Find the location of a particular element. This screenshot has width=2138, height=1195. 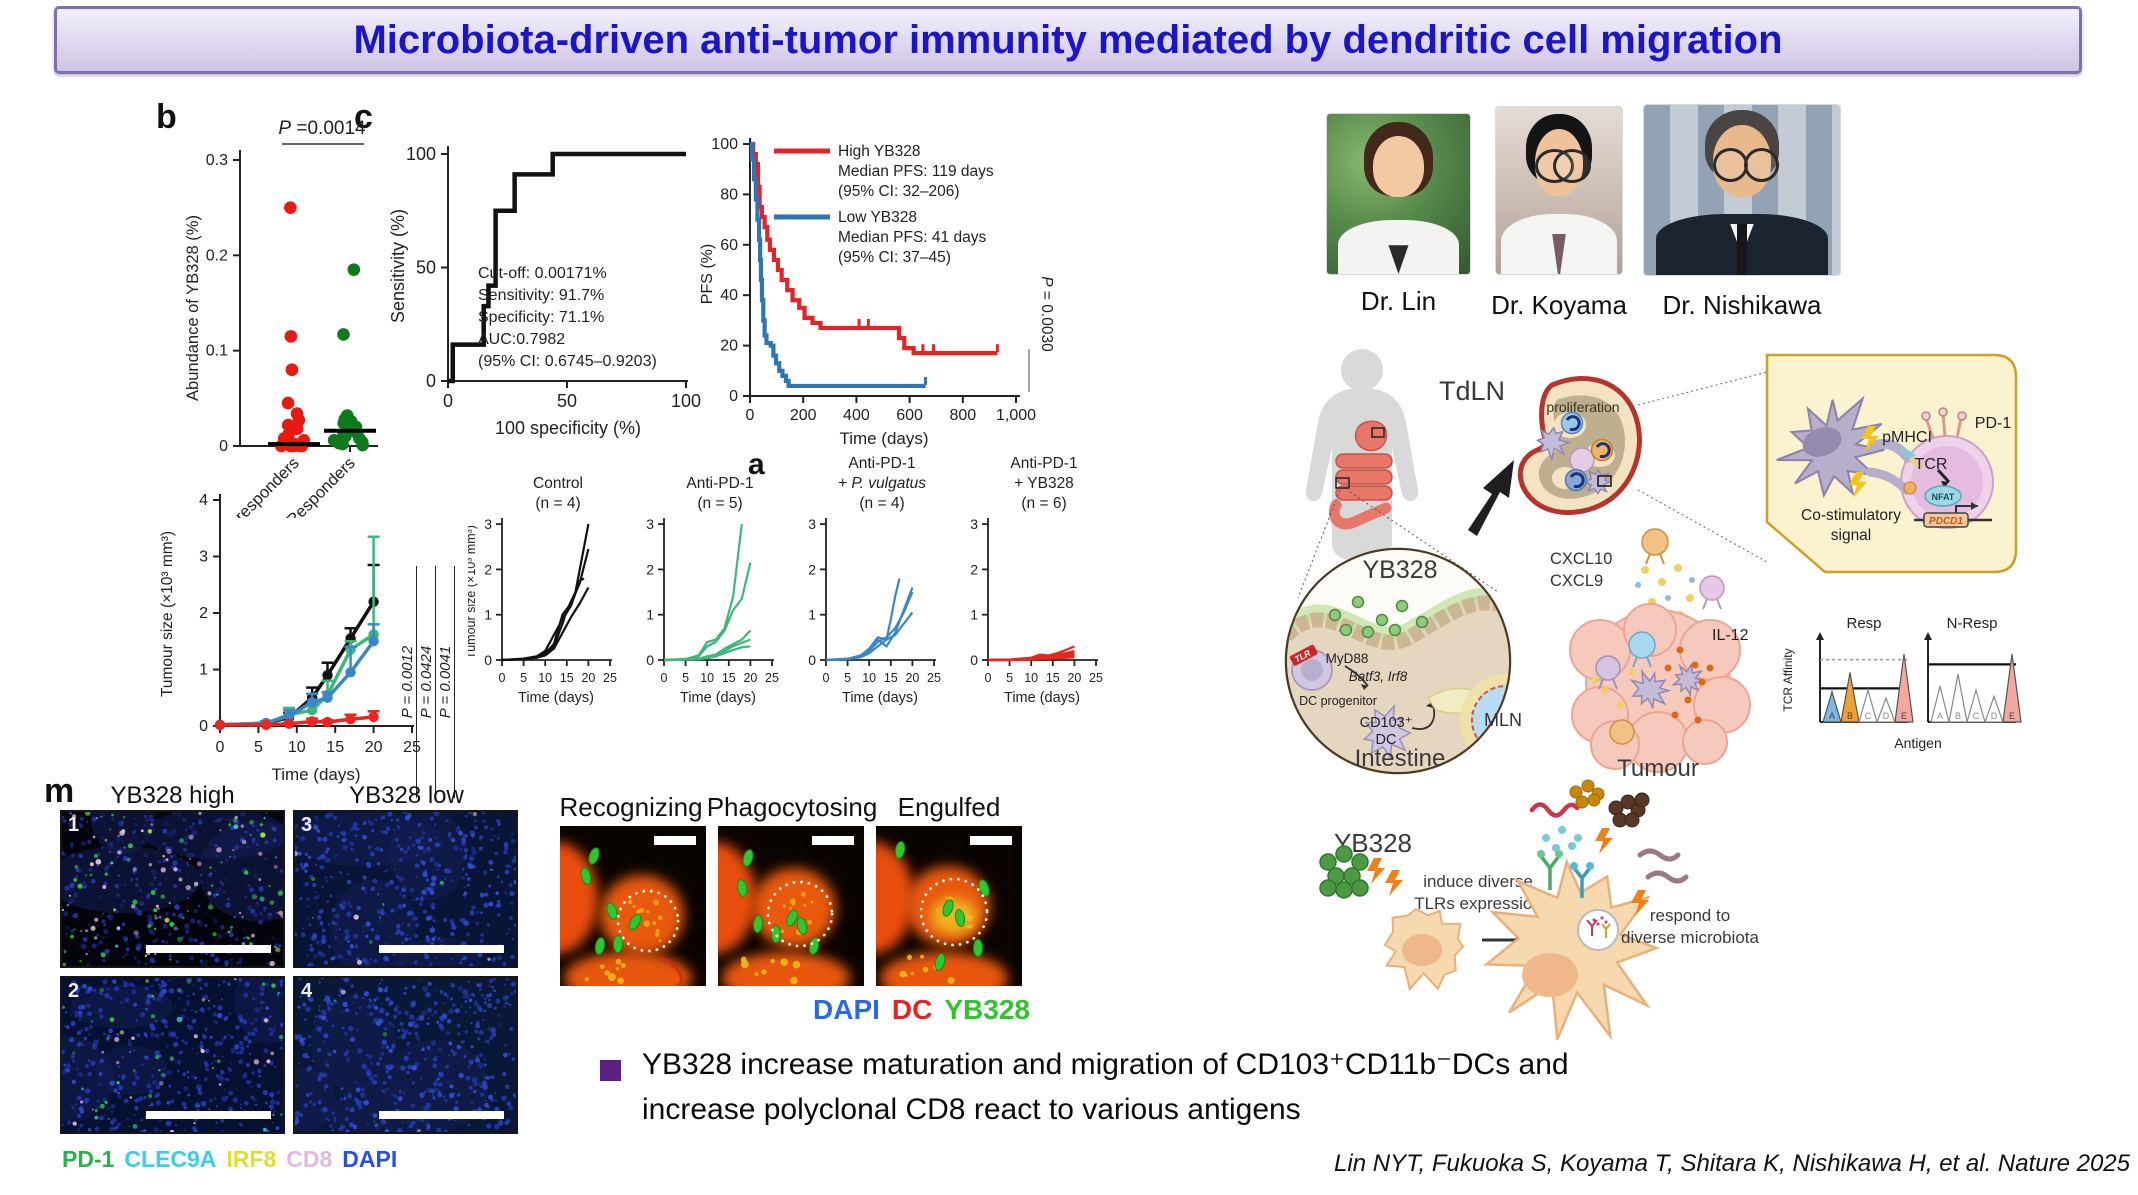

svg-text: 400 is located at coordinates (856, 415).